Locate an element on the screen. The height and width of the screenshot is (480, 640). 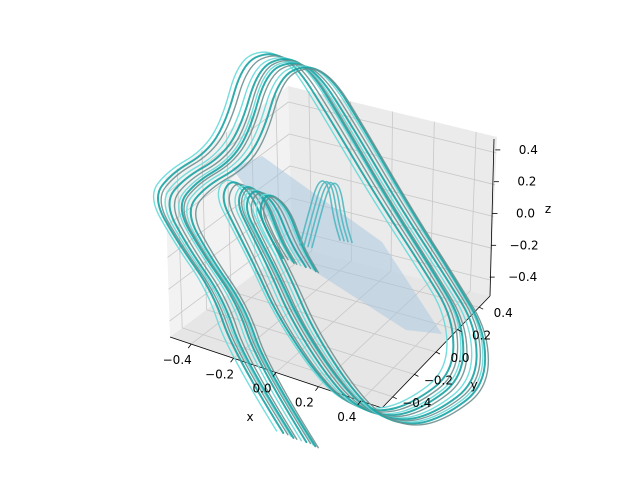
x-tick-label-3: 0.2 is located at coordinates (304, 403).